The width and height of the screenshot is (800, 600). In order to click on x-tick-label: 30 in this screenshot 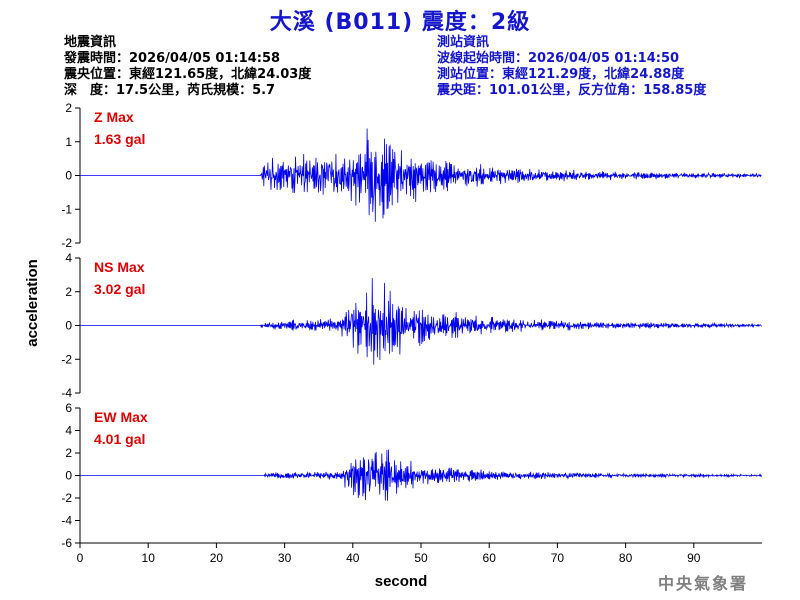, I will do `click(285, 558)`.